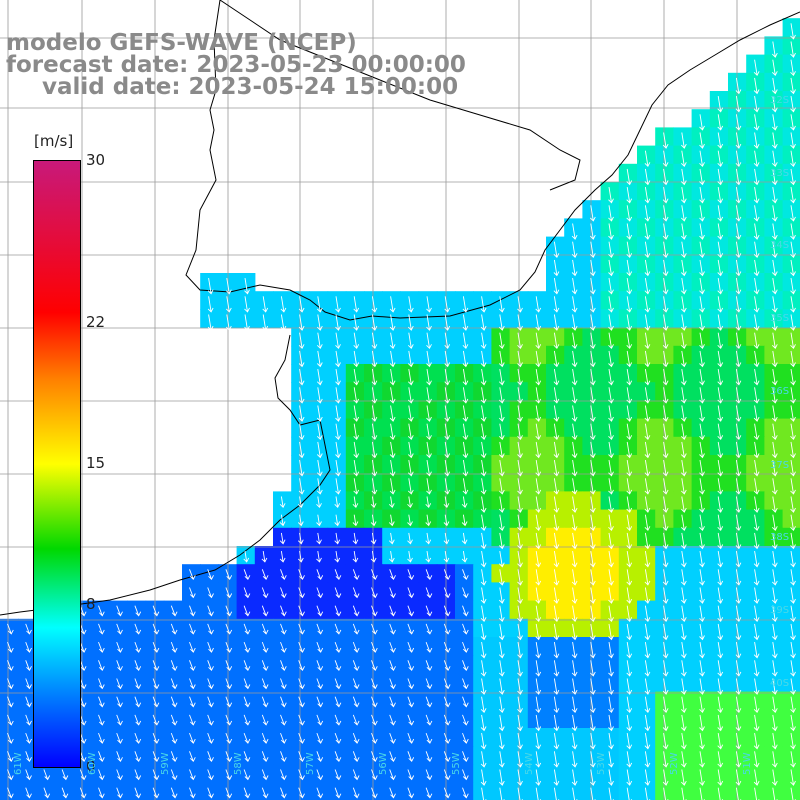 The height and width of the screenshot is (800, 800). I want to click on colorbar-tick-label: 22, so click(96, 322).